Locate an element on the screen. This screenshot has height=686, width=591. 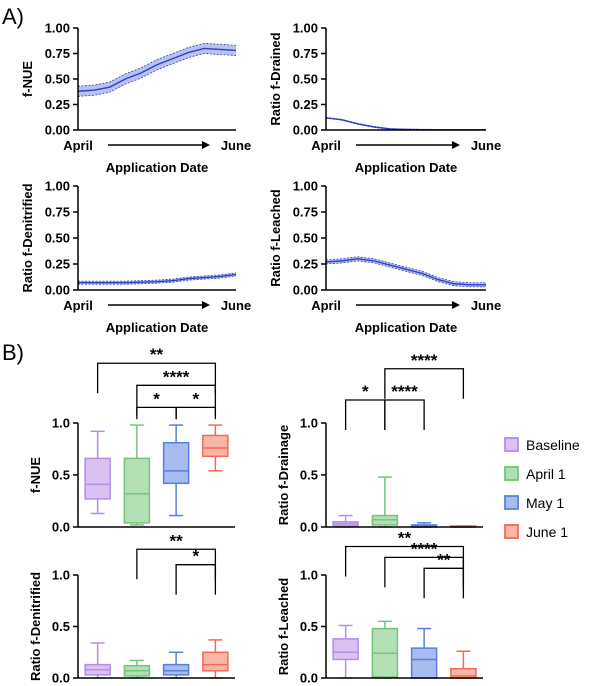
box-panel-4: 0.00.51.0f-NUE******* * is located at coordinates (131, 440).